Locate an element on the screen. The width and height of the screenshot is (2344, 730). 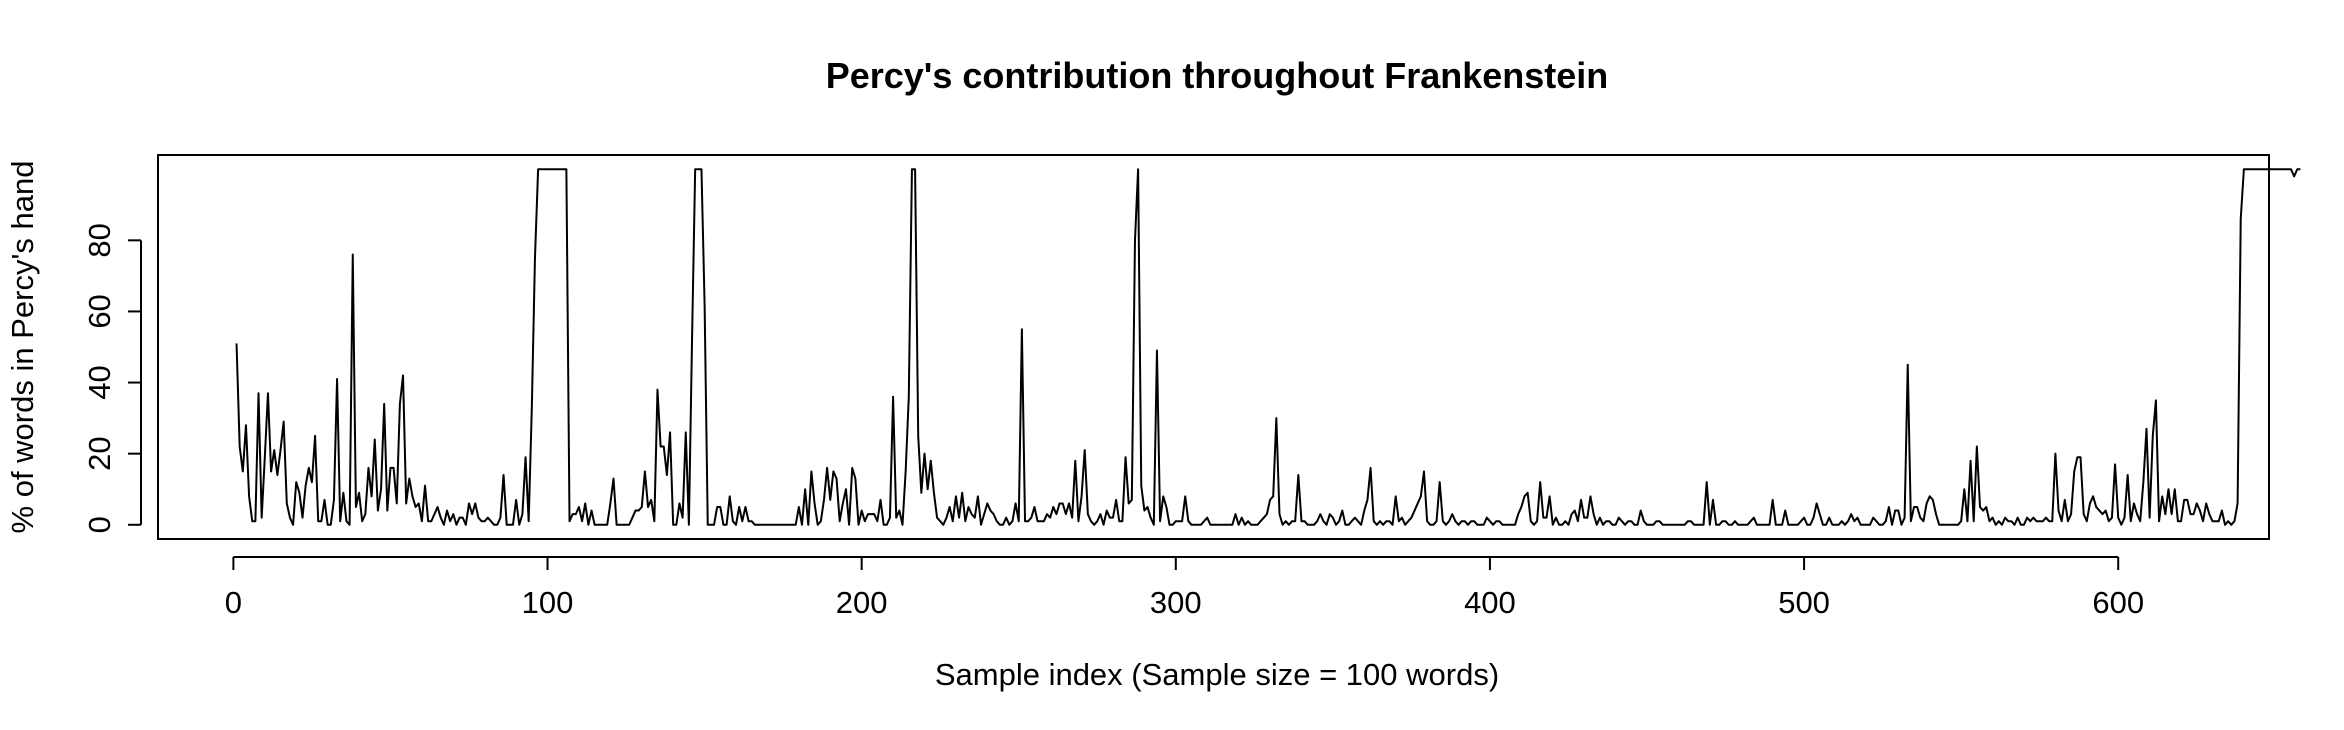
x-axis: 0 100 200 300 400 500 600 is located at coordinates (1184, 588).